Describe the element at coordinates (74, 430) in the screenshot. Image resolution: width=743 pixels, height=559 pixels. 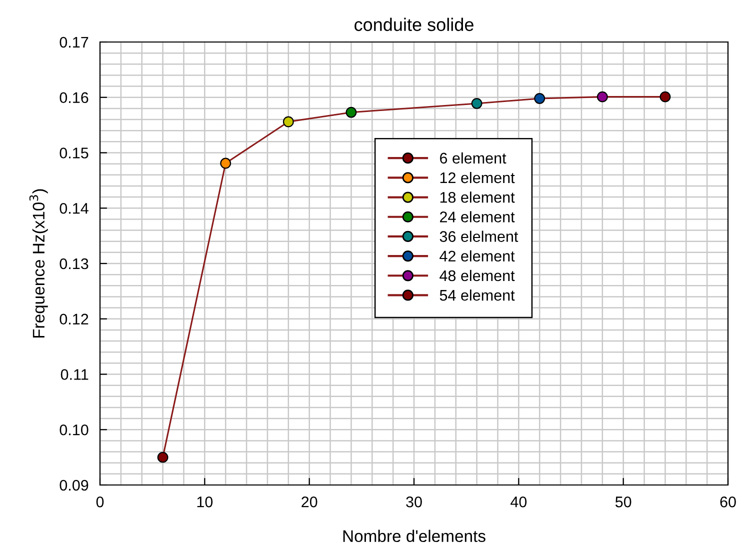
I see `y-tick-label: 0.10` at that location.